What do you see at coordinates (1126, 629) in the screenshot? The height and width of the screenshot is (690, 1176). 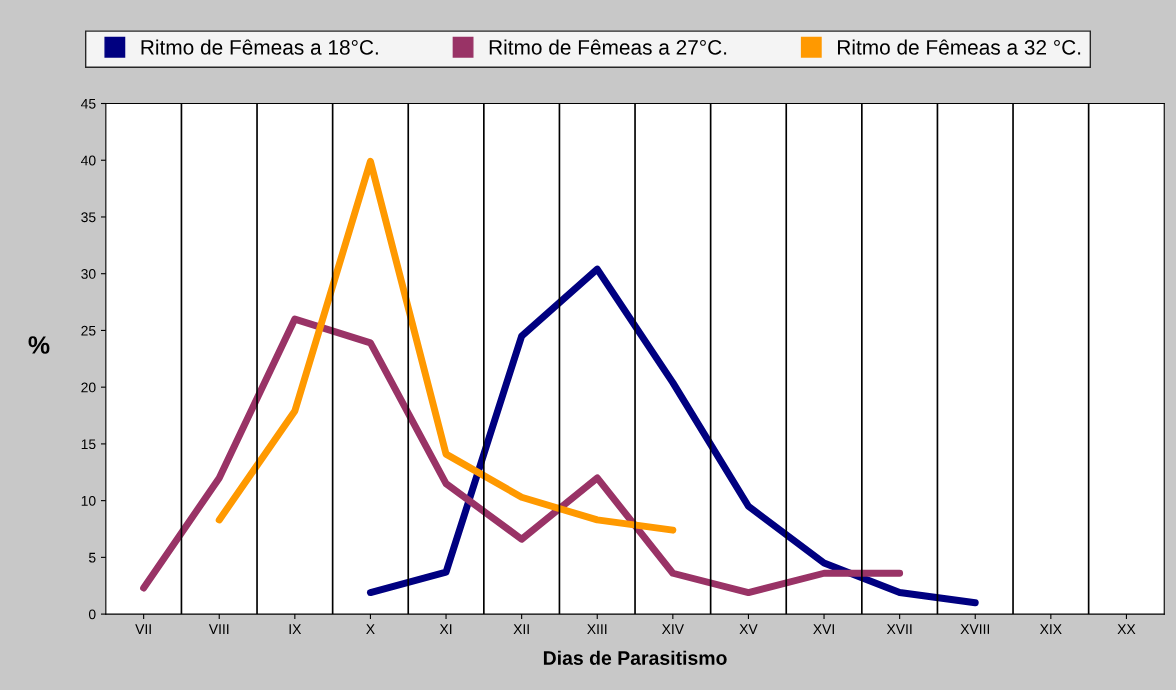 I see `x-tick-label: XX` at bounding box center [1126, 629].